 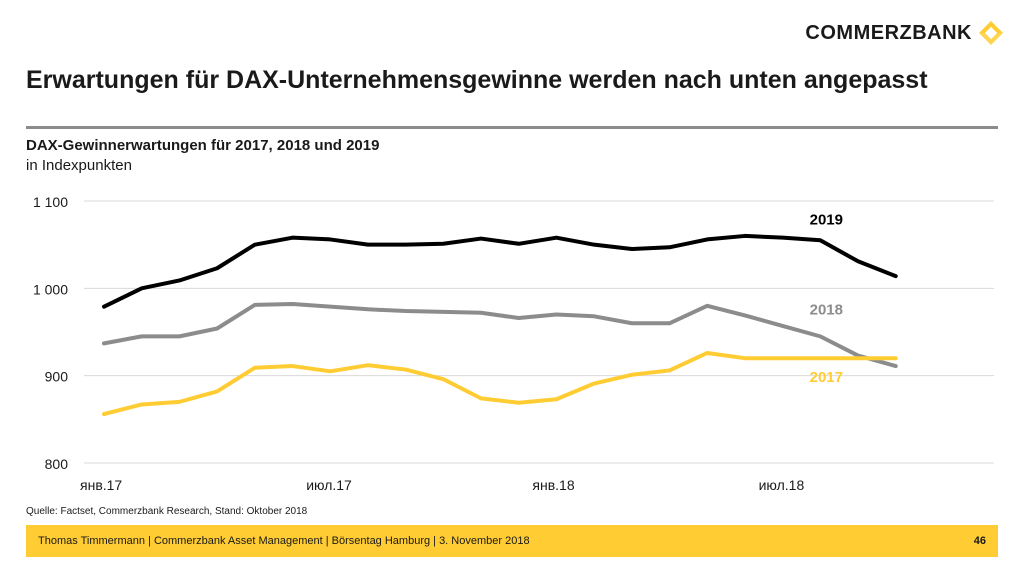 I want to click on commerzbank-logo: COMMERZBANK, so click(x=904, y=33).